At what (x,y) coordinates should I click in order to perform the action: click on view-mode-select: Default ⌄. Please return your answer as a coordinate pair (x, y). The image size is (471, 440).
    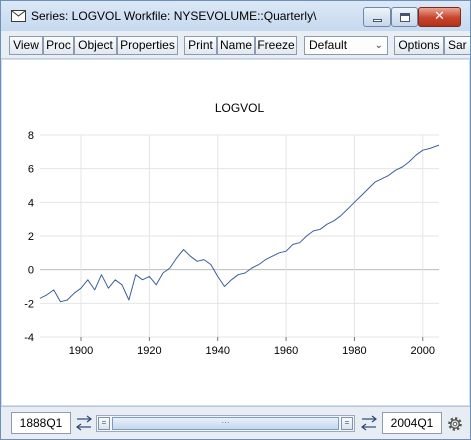
    Looking at the image, I should click on (346, 45).